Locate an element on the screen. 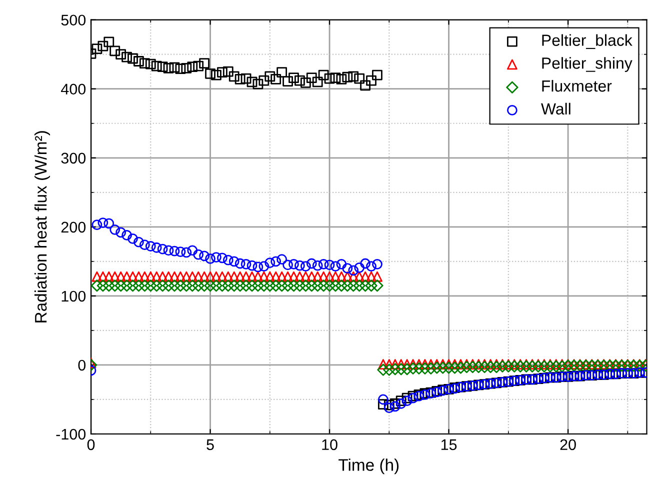 The height and width of the screenshot is (496, 650). y-tick-label: 100 is located at coordinates (74, 296).